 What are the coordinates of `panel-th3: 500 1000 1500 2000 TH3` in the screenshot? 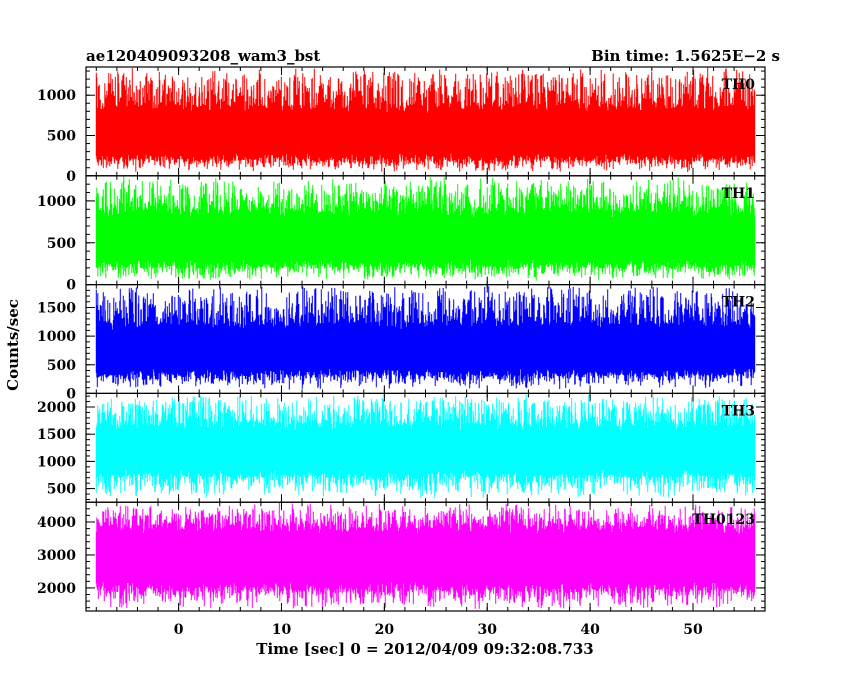 It's located at (401, 447).